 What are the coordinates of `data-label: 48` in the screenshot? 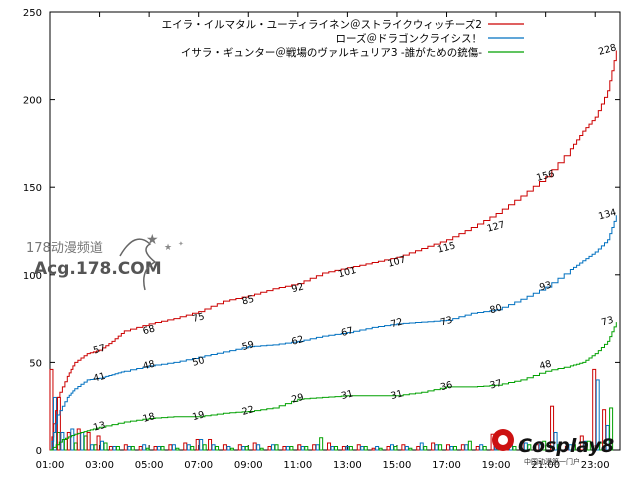 It's located at (545, 366).